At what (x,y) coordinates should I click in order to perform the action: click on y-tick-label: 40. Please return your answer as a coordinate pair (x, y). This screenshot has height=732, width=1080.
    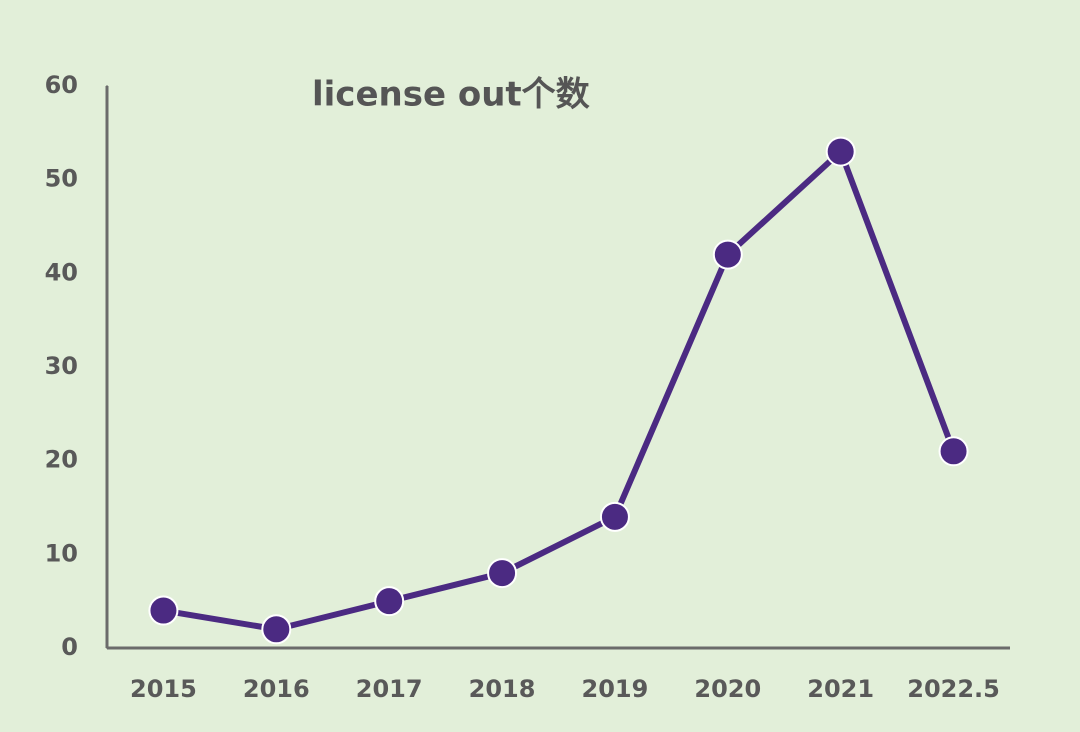
    Looking at the image, I should click on (61, 272).